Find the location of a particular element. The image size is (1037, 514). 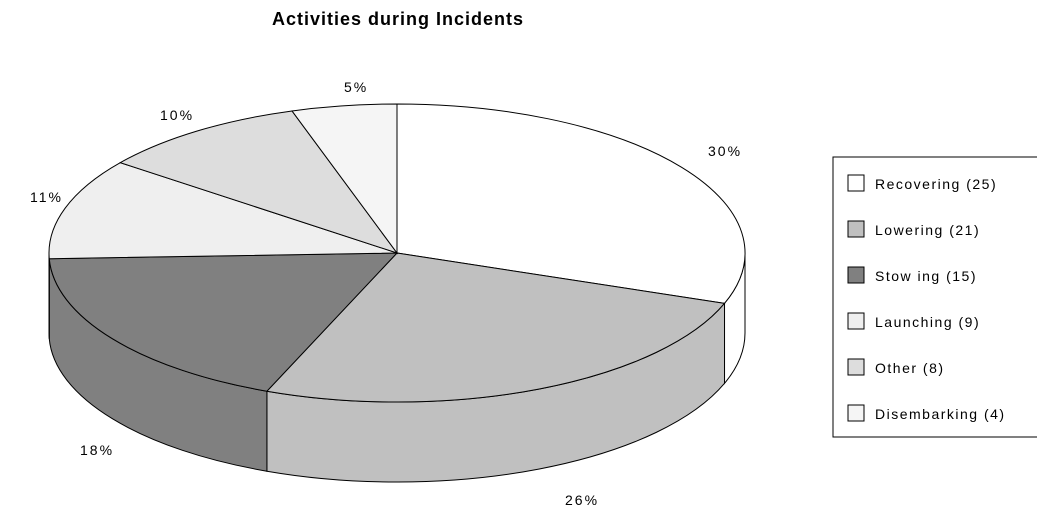

legend-label-recovering: Recovering (25) is located at coordinates (936, 184).